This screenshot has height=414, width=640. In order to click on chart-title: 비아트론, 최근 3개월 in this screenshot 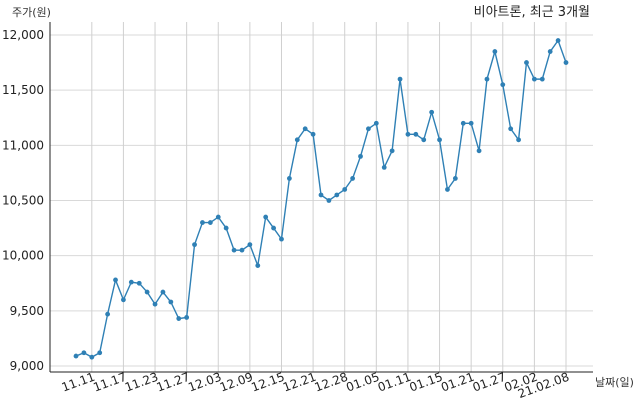, I will do `click(532, 12)`.